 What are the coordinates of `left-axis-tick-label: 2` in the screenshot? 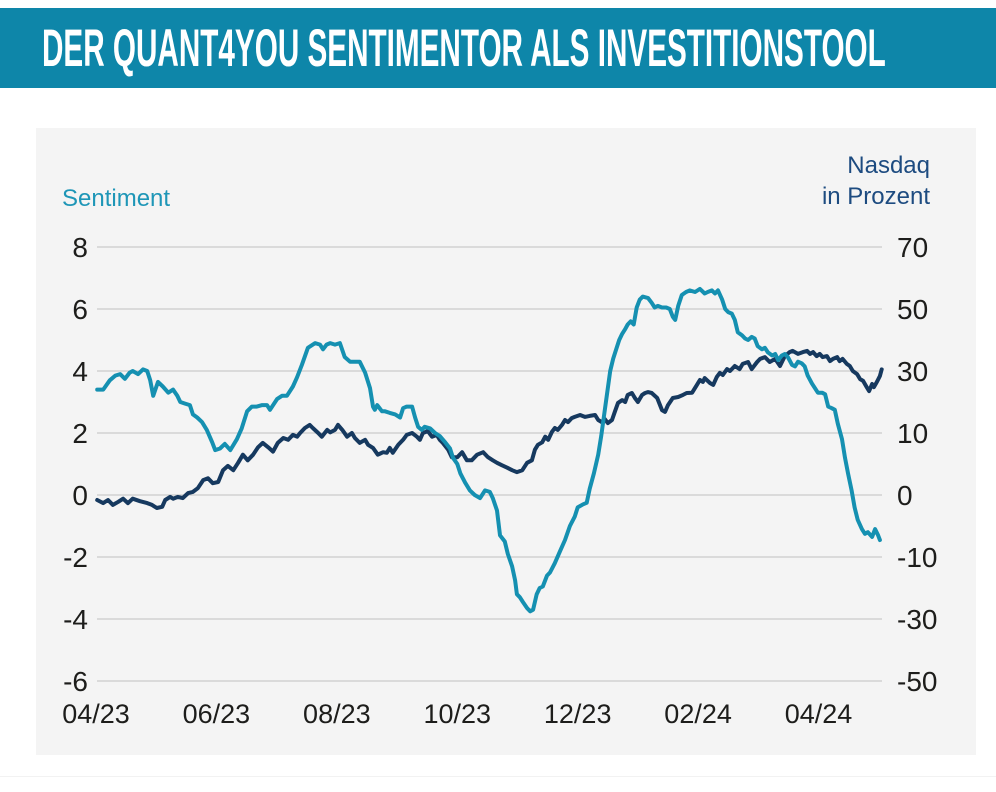 It's located at (80, 433).